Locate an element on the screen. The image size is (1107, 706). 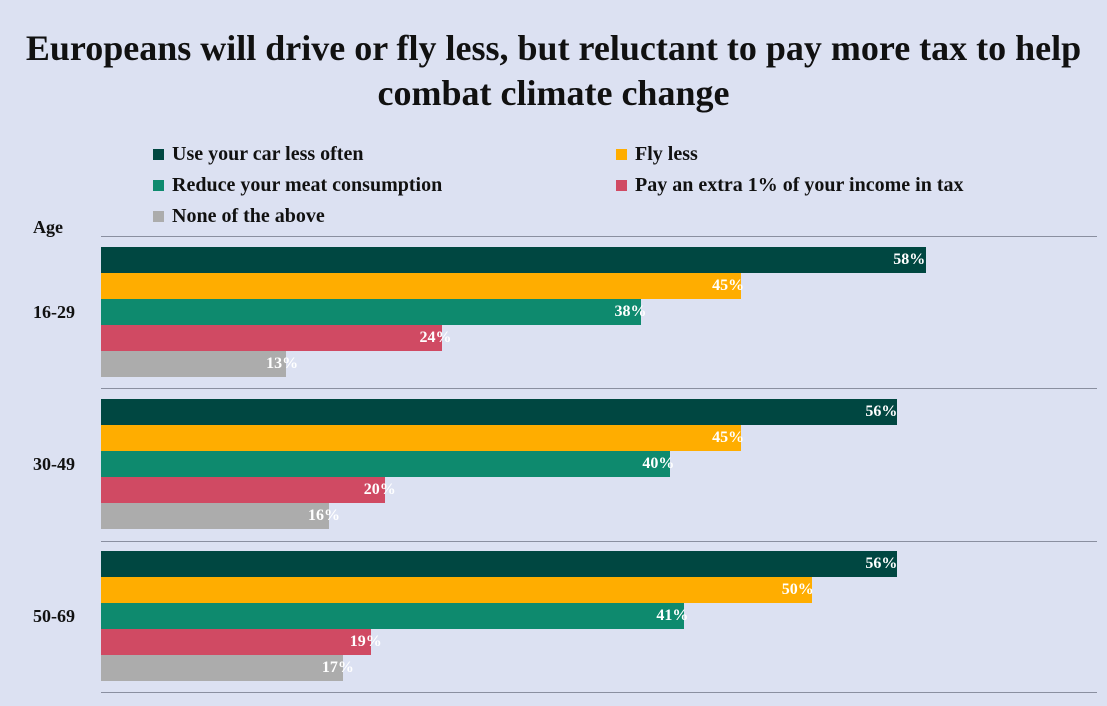
legend-item-meat: Reduce your meat consumption is located at coordinates (297, 185).